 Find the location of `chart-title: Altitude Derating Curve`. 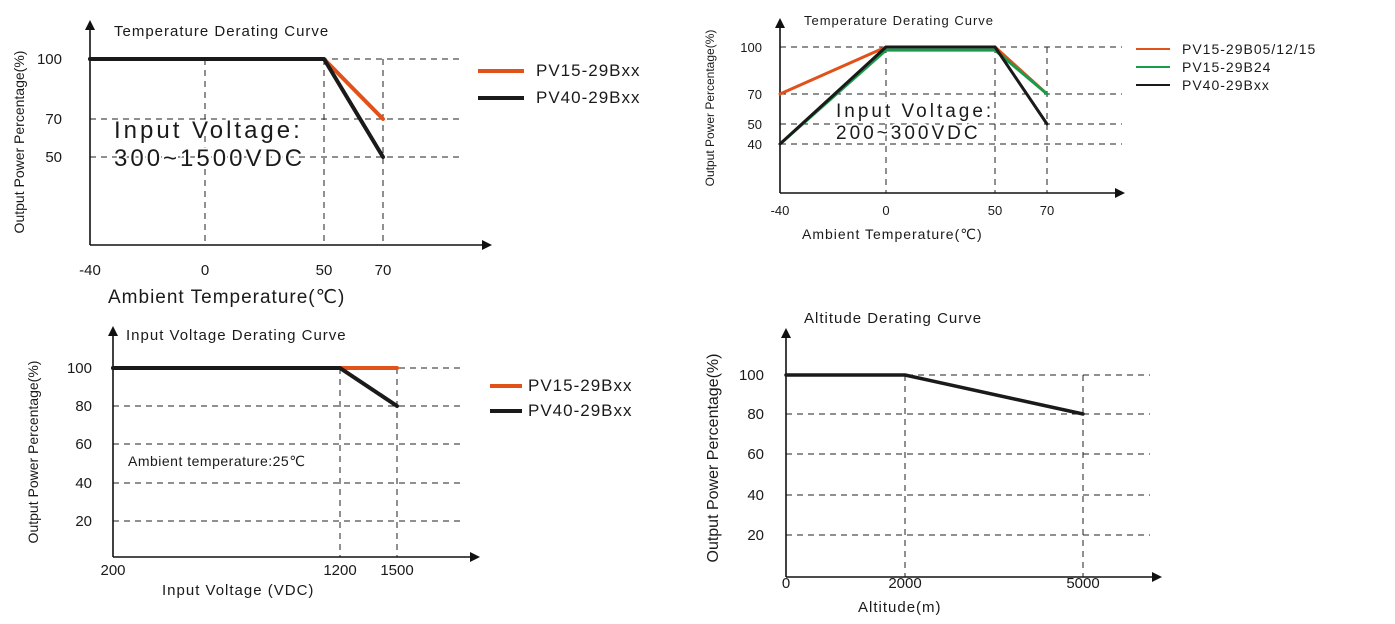

chart-title: Altitude Derating Curve is located at coordinates (893, 318).